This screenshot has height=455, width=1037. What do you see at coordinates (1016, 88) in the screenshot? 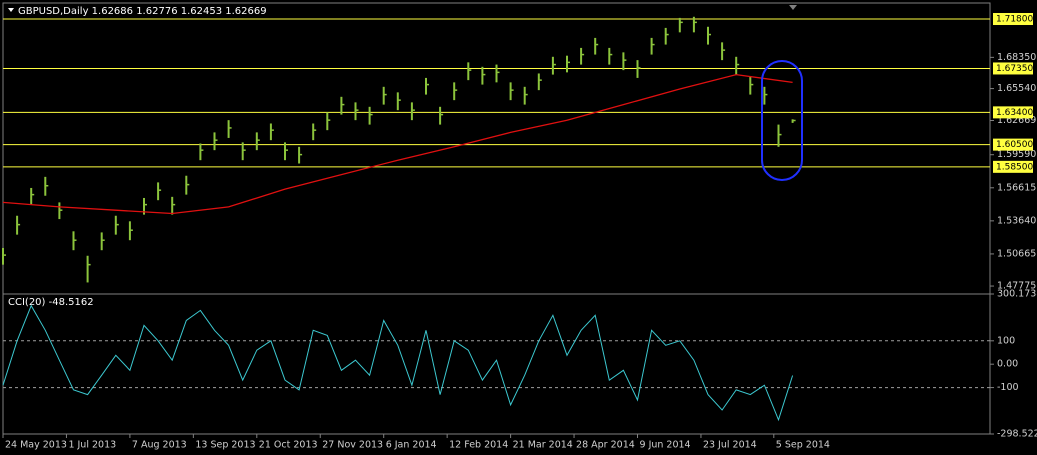
I see `y-tick-label: 1.65540` at bounding box center [1016, 88].